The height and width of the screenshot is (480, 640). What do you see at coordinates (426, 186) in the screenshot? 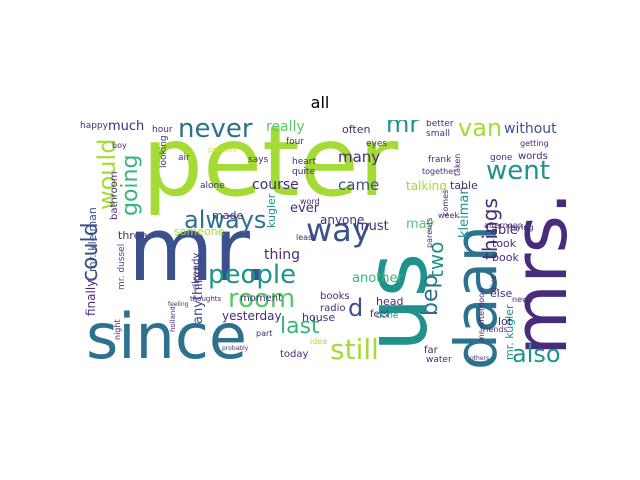
I see `word-talking: talking` at bounding box center [426, 186].